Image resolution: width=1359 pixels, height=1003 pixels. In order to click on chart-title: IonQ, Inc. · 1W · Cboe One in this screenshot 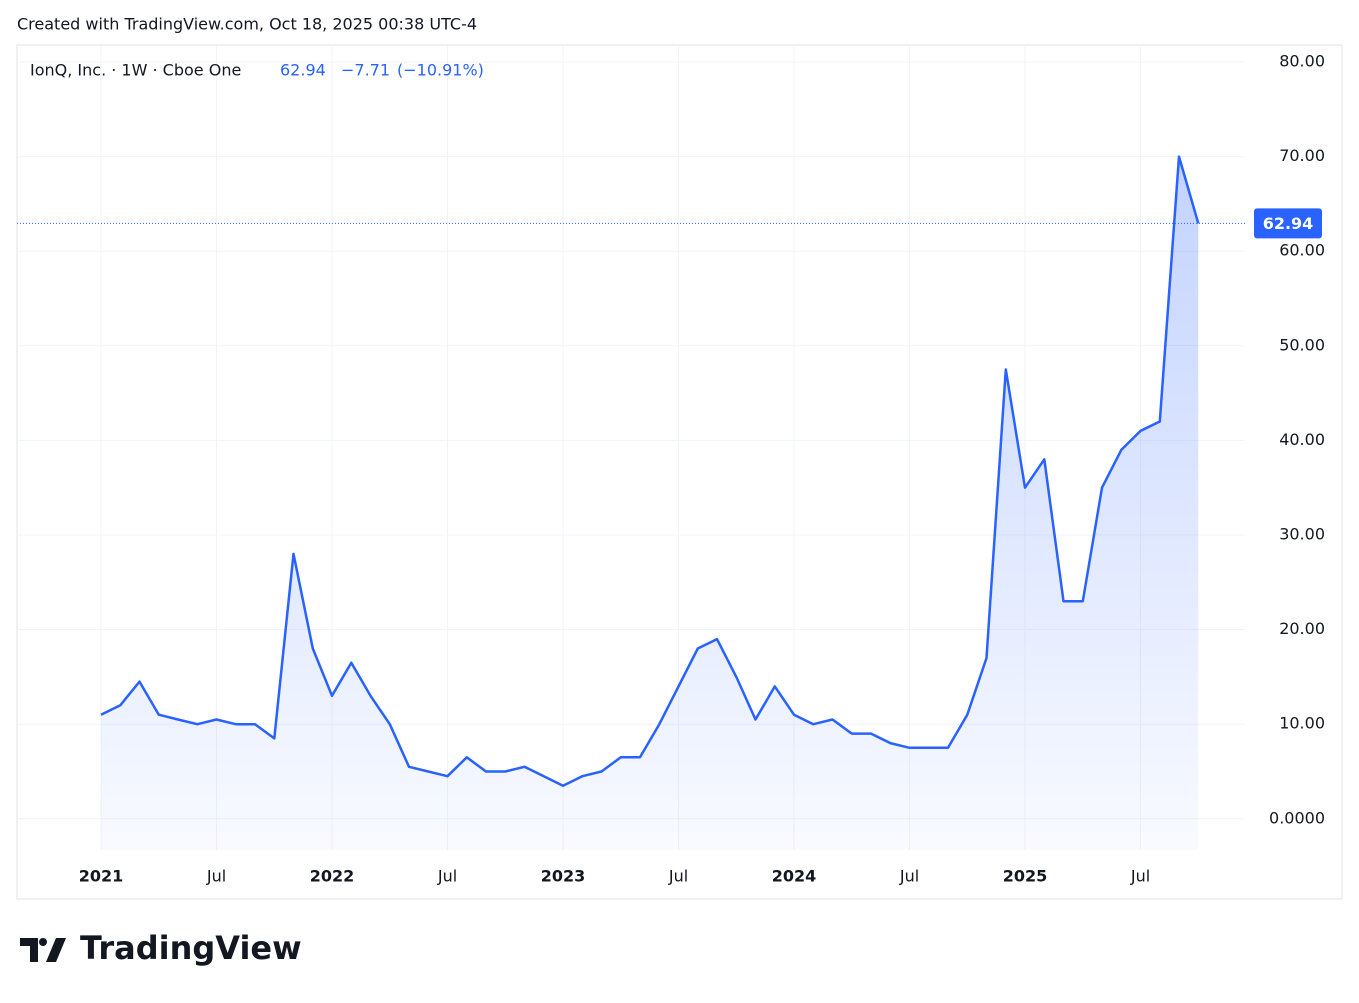, I will do `click(135, 70)`.